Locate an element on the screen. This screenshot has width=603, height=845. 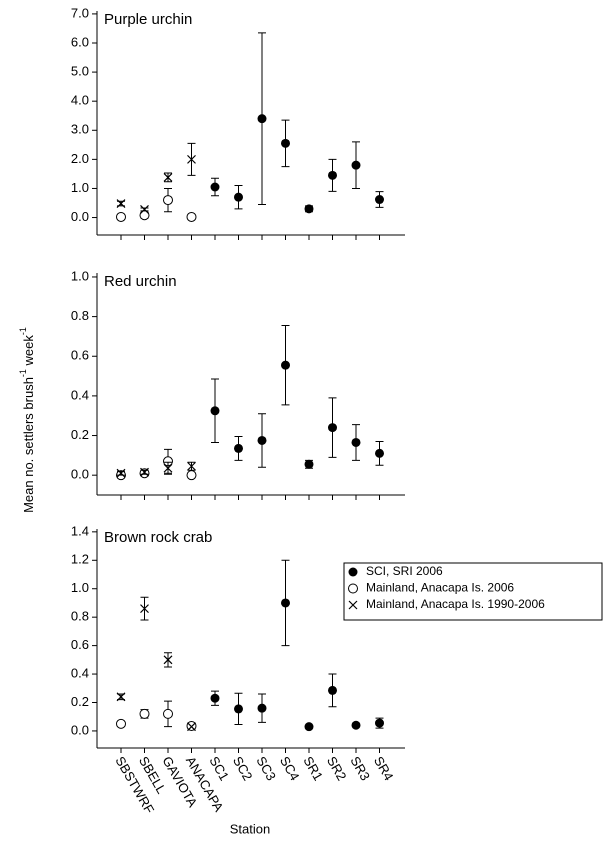
x-tick-label: SR1 is located at coordinates (313, 768).